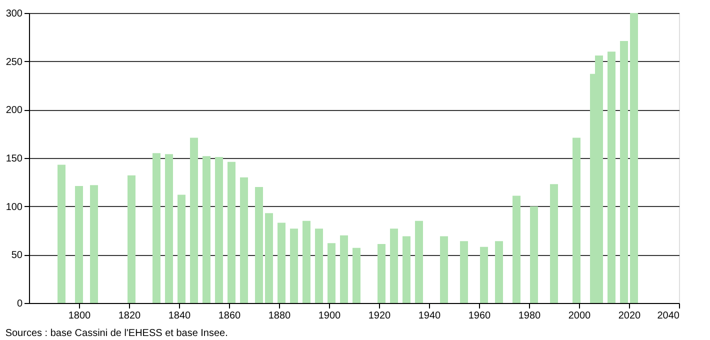 This screenshot has height=340, width=710. Describe the element at coordinates (19, 304) in the screenshot. I see `y-tick-label: 0` at that location.